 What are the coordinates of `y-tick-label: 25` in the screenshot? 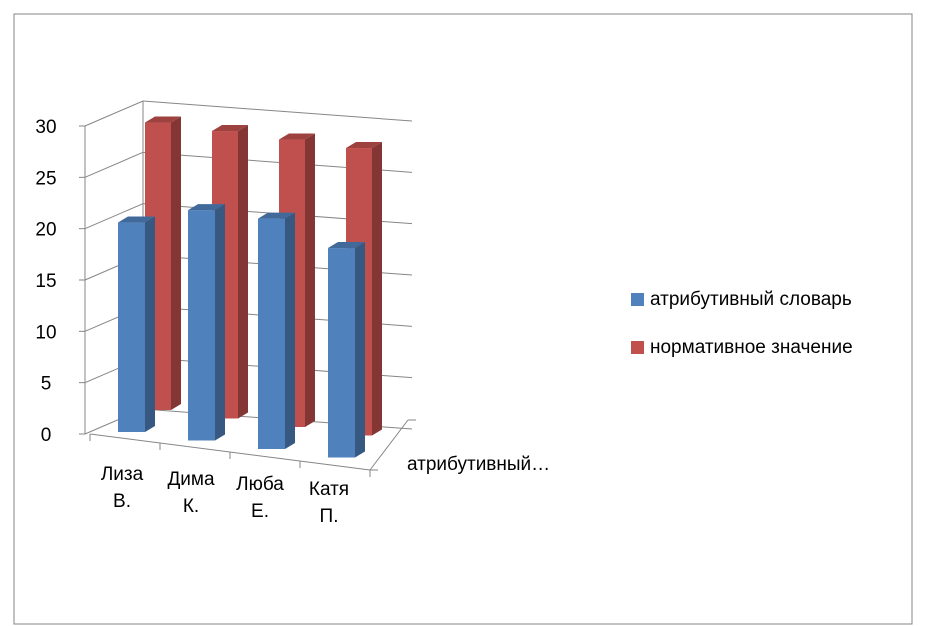 It's located at (45, 178).